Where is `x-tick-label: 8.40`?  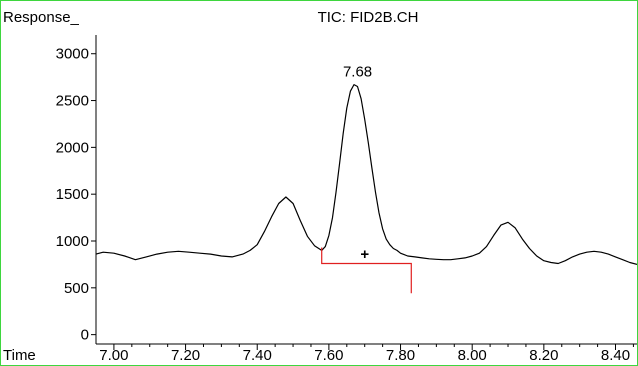 x-tick-label: 8.40 is located at coordinates (615, 355).